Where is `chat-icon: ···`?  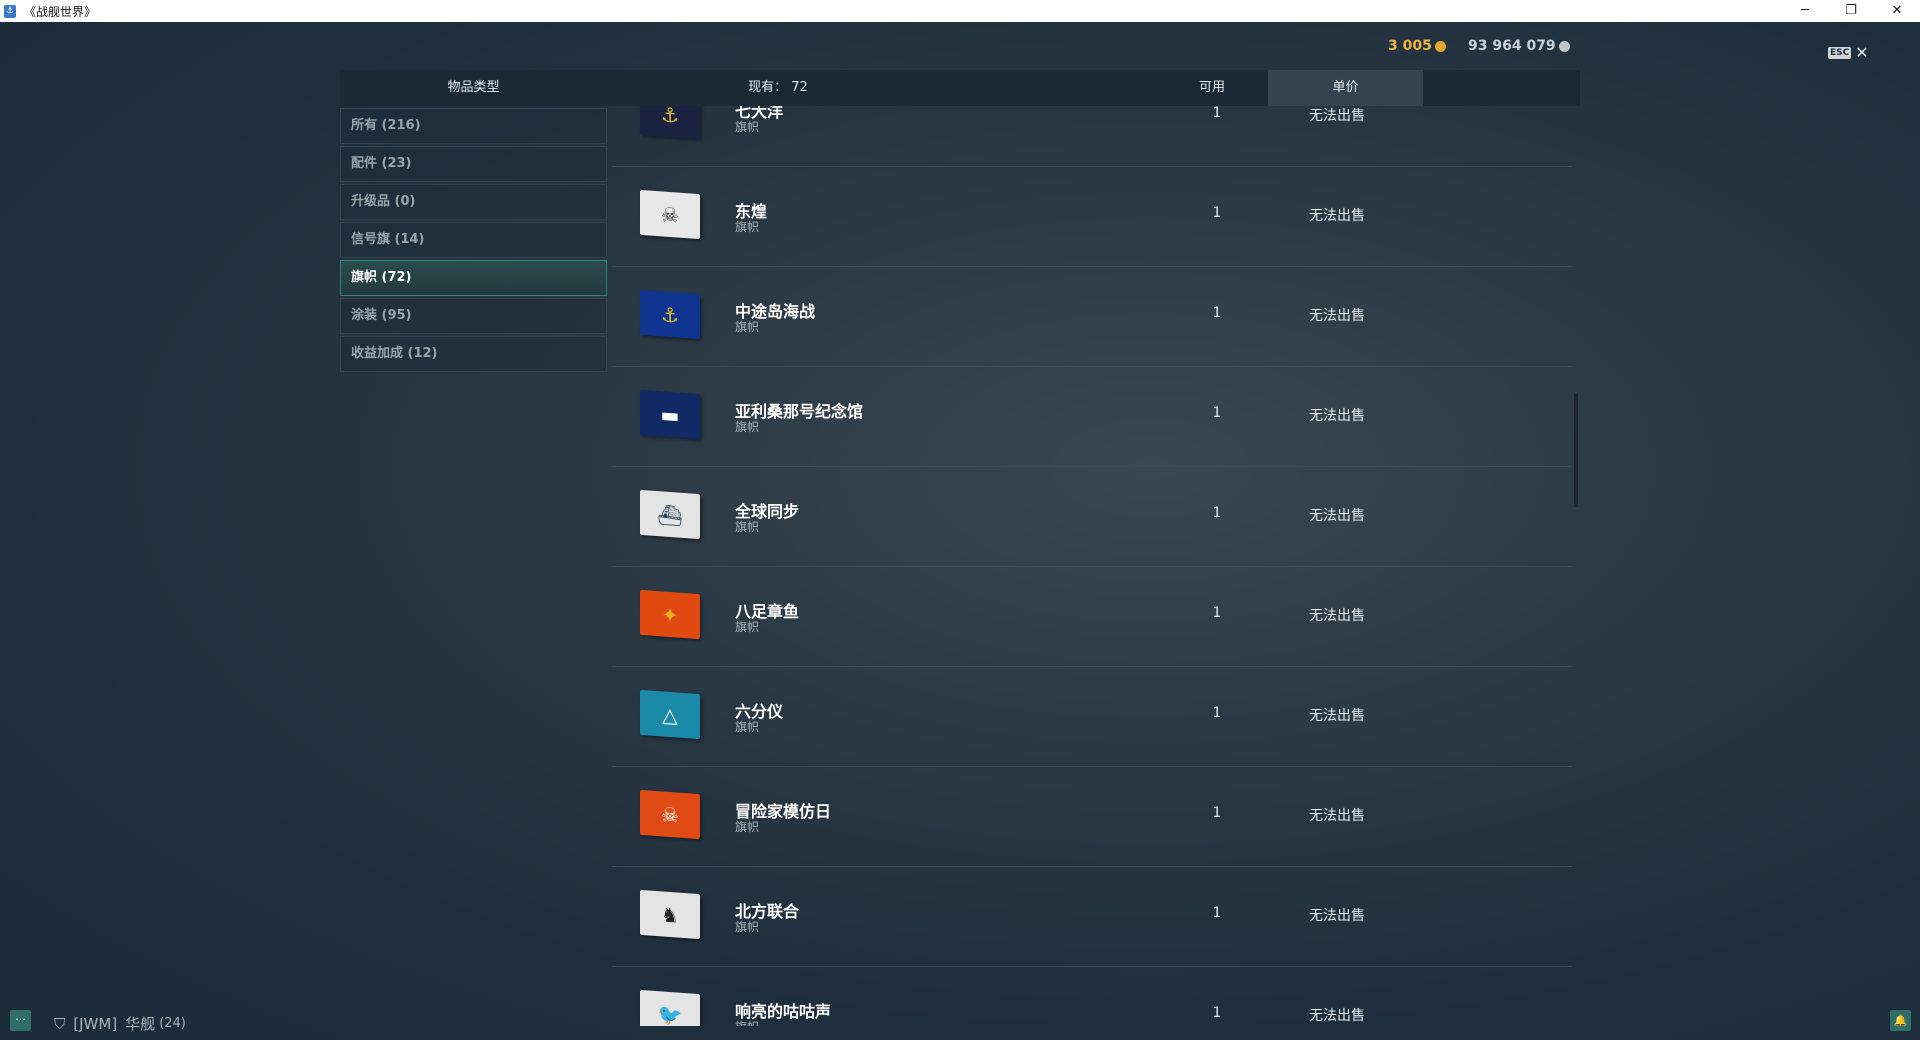 chat-icon: ··· is located at coordinates (20, 1020).